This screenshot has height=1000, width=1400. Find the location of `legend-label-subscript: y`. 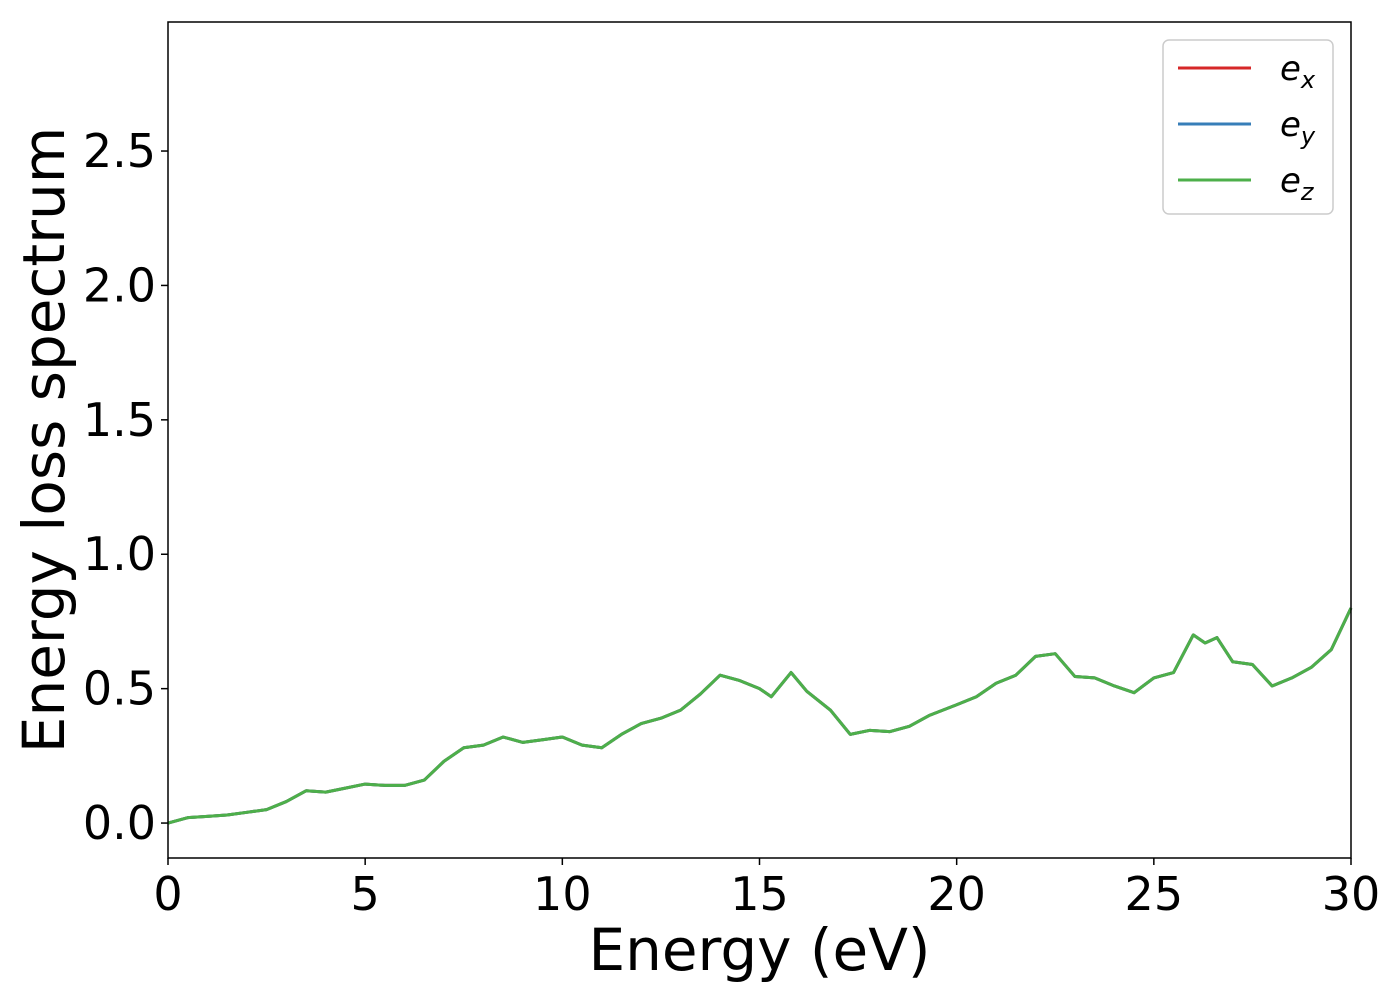

legend-label-subscript: y is located at coordinates (1308, 136).